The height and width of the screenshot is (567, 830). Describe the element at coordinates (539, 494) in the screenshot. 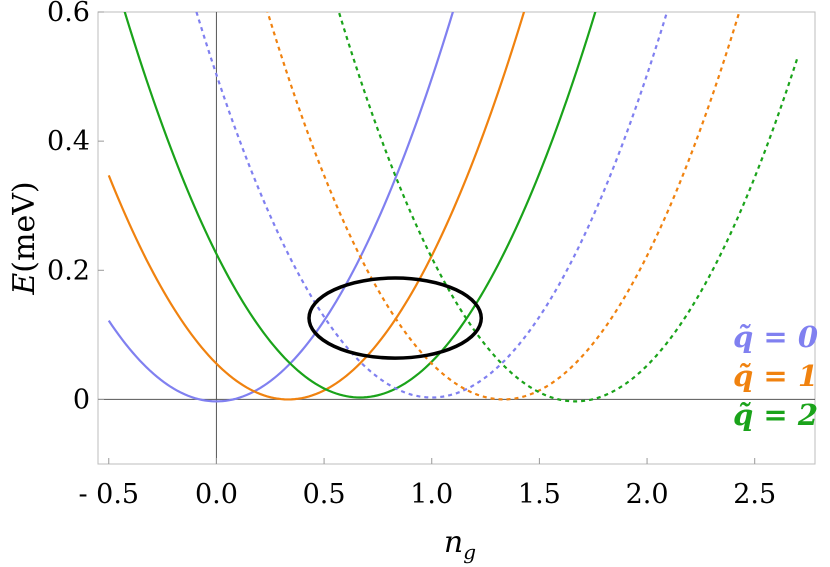

I see `x-tick-label: 1.5` at that location.